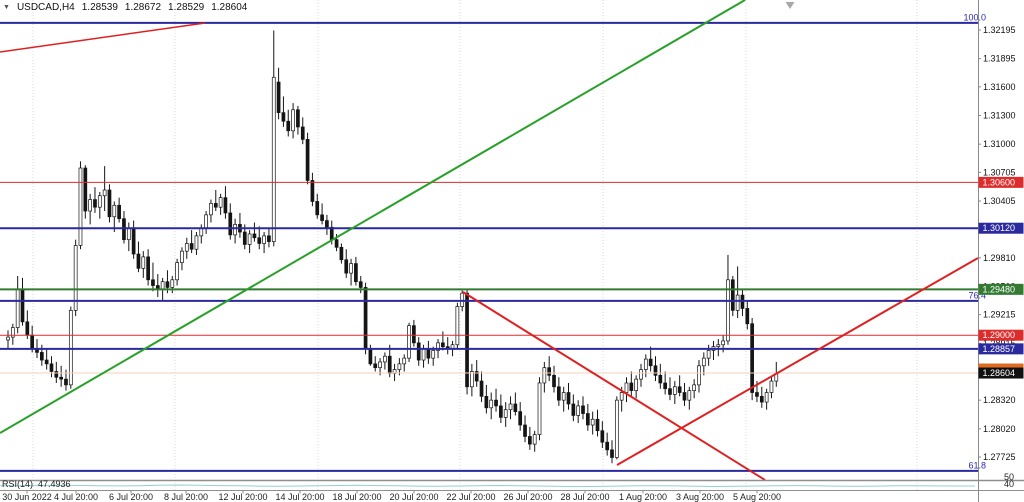  I want to click on date-axis-label: 8 Jul 20:00, so click(186, 497).